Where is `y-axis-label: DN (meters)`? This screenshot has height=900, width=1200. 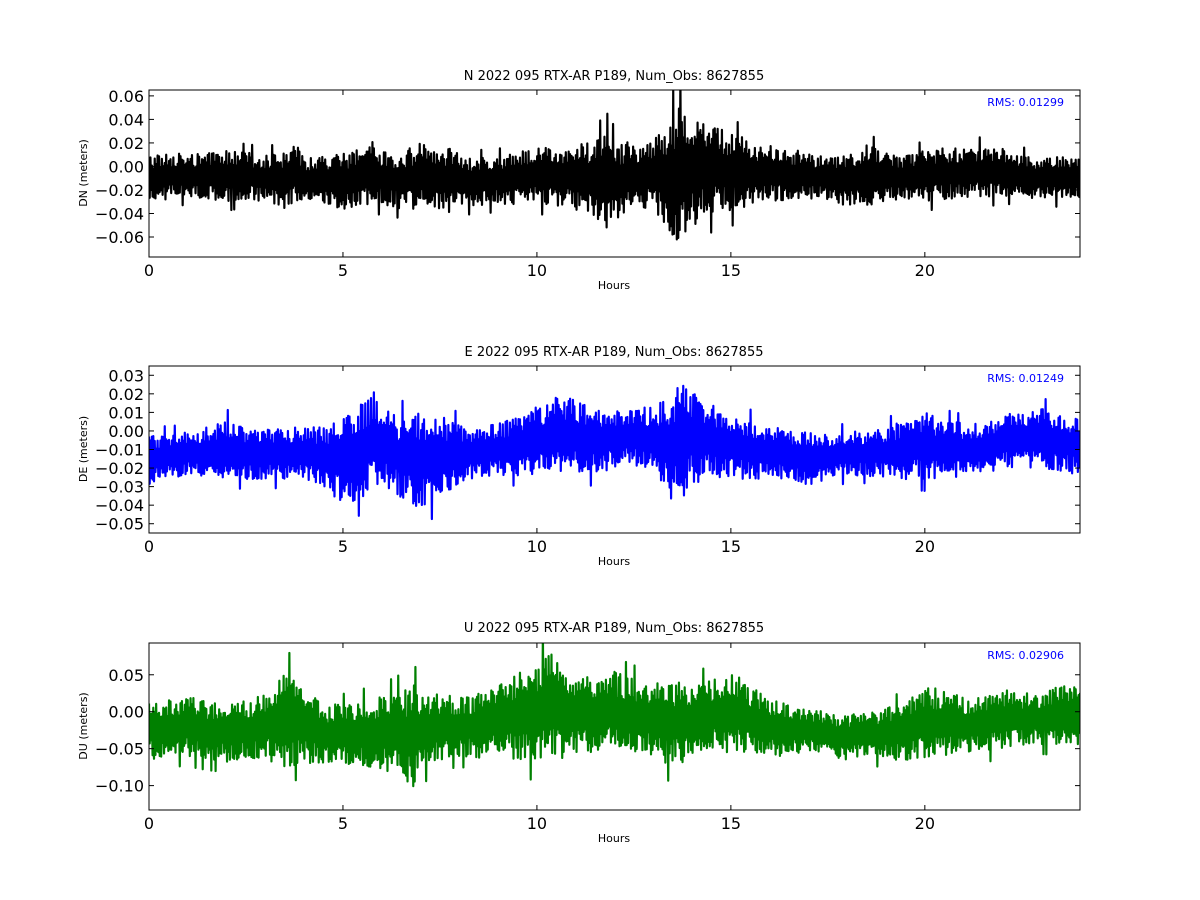
y-axis-label: DN (meters) is located at coordinates (83, 173).